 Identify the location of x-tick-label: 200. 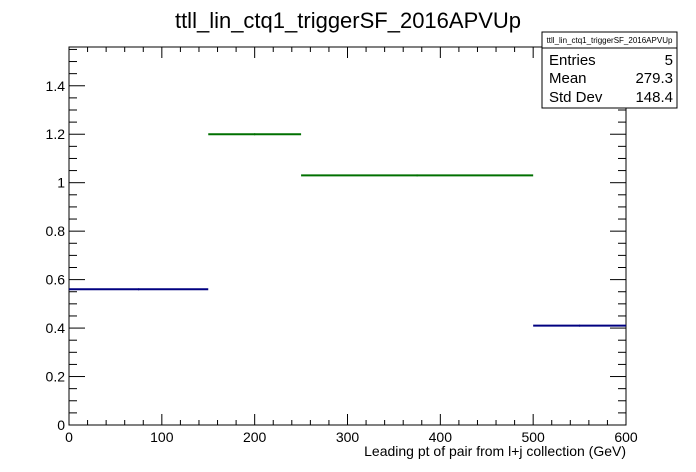
(255, 437).